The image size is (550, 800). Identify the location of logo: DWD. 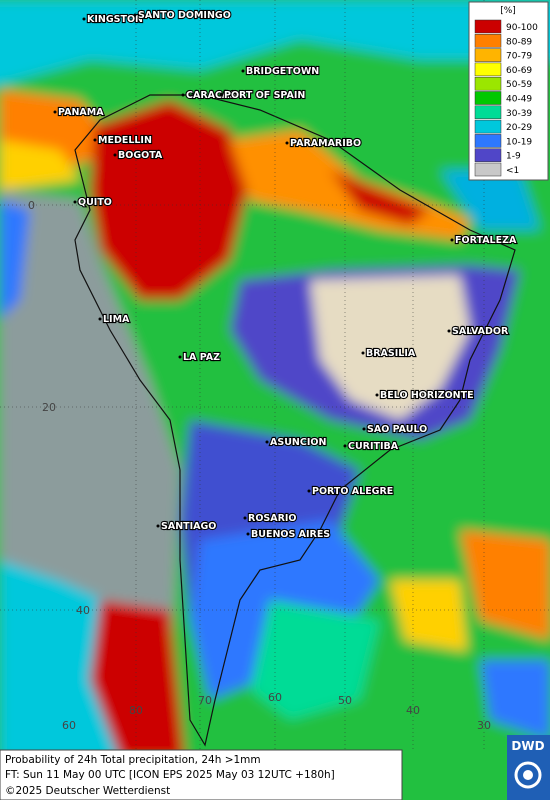
(528, 767).